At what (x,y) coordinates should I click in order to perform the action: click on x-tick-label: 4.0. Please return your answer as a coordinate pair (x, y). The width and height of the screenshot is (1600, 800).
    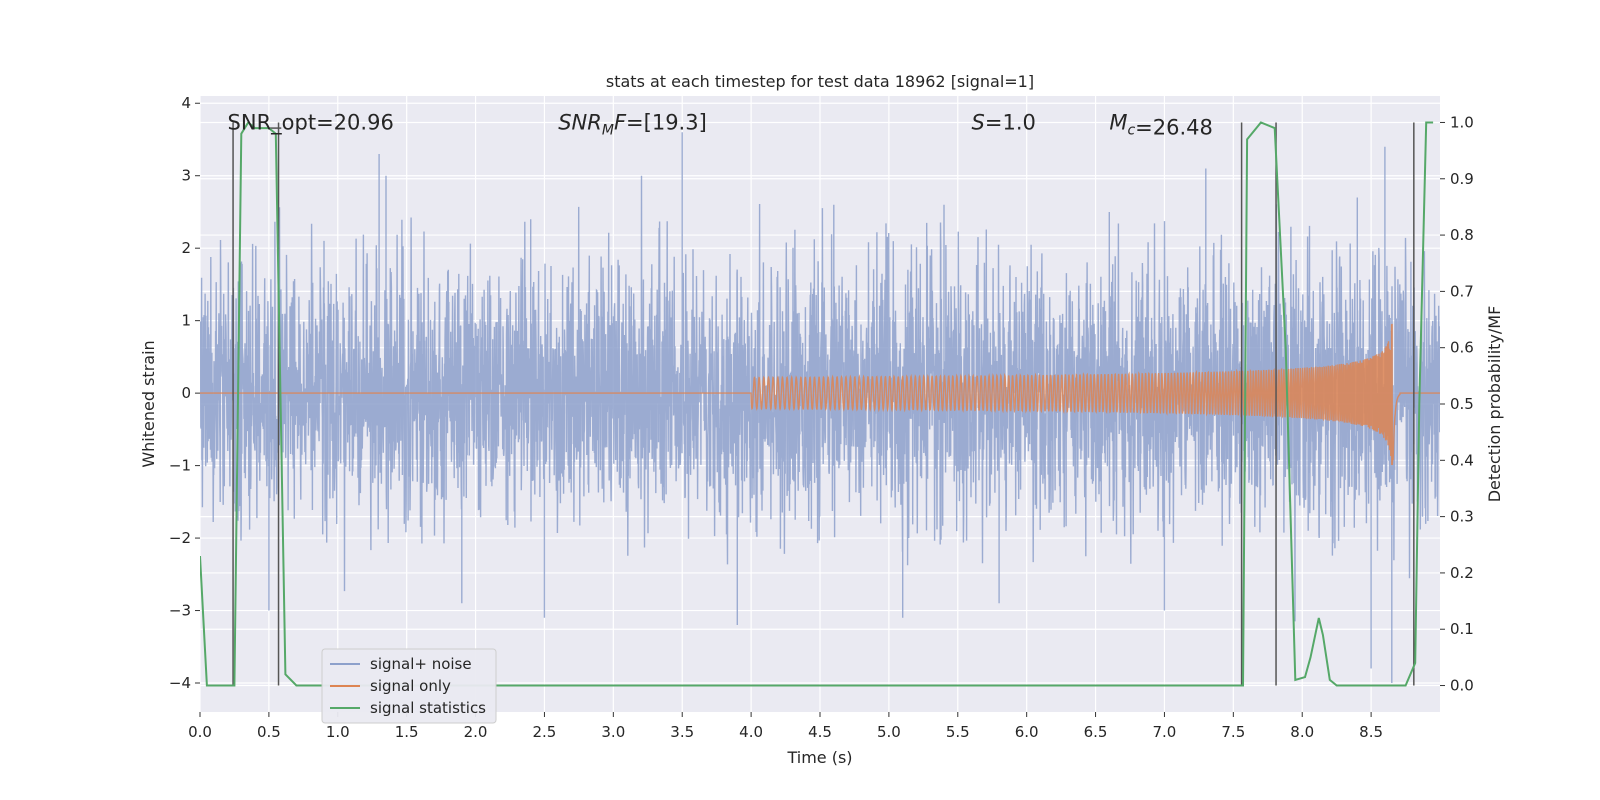
    Looking at the image, I should click on (751, 732).